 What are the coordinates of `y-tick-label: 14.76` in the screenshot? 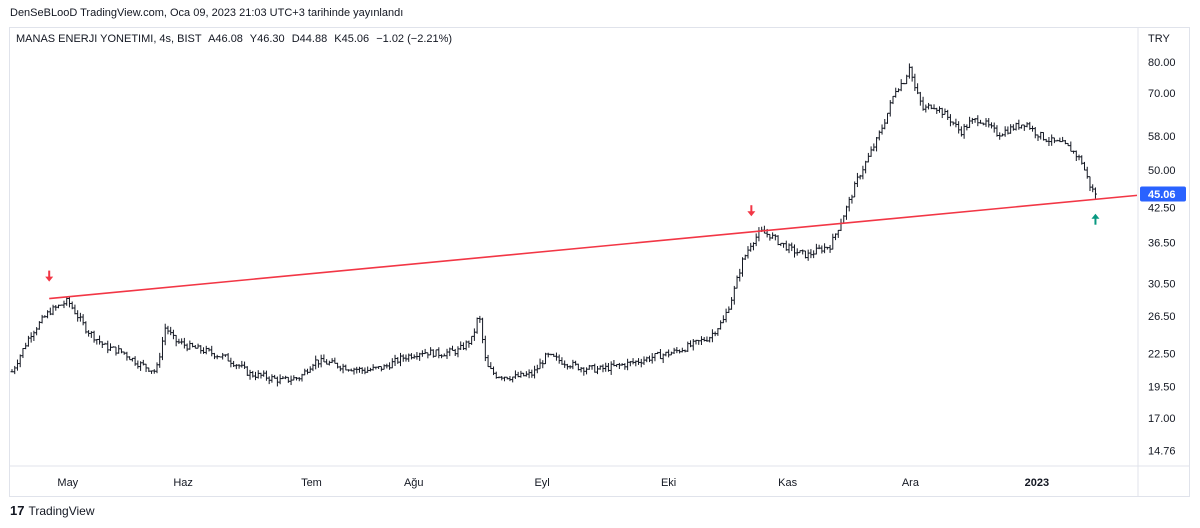 It's located at (1162, 452).